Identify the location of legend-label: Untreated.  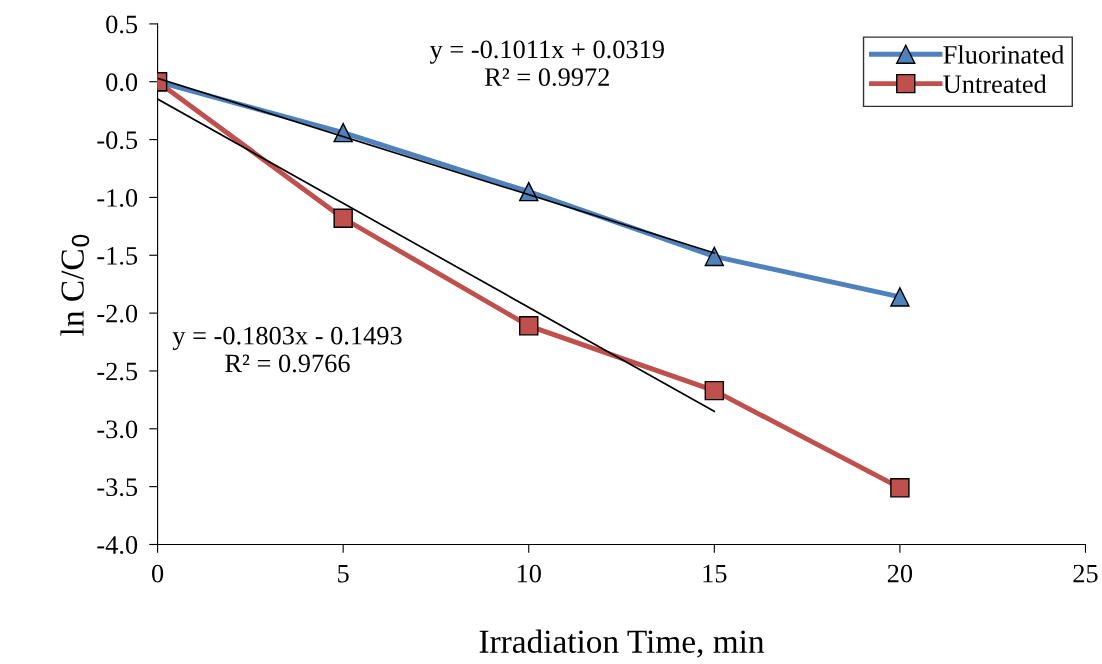
(995, 84).